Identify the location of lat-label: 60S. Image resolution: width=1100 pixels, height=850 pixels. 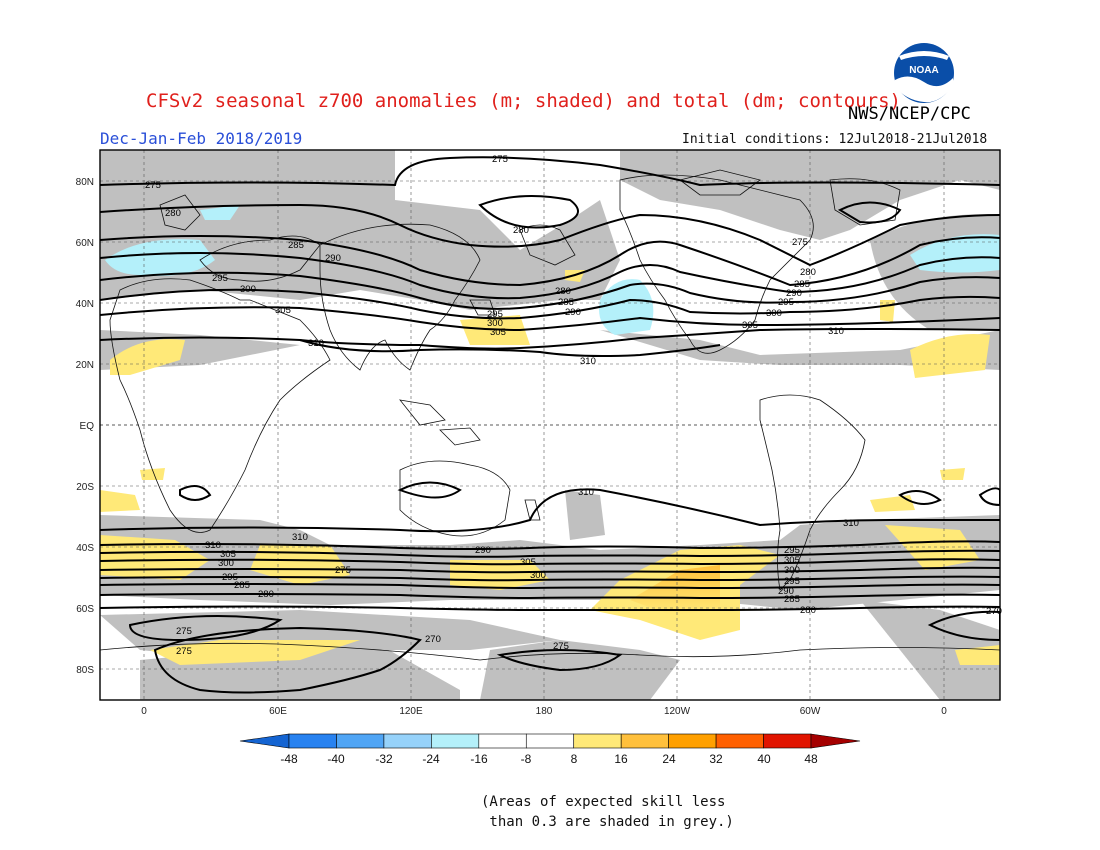
(85, 609).